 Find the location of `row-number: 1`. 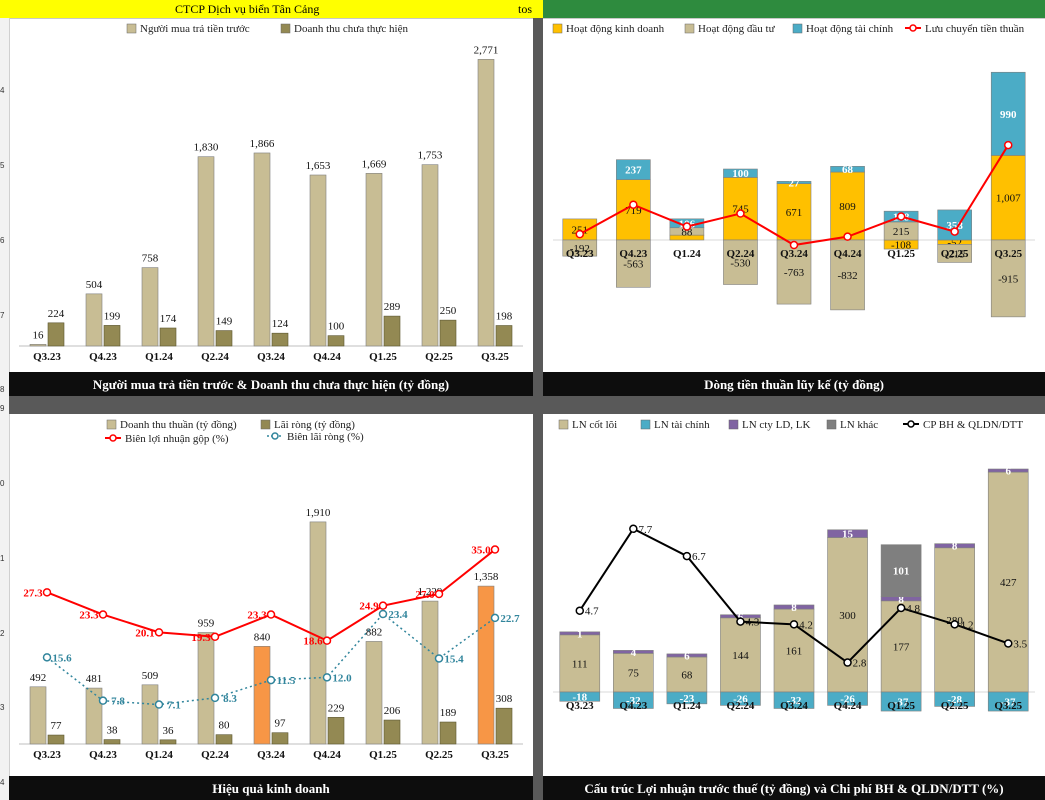

row-number: 1 is located at coordinates (2, 558).